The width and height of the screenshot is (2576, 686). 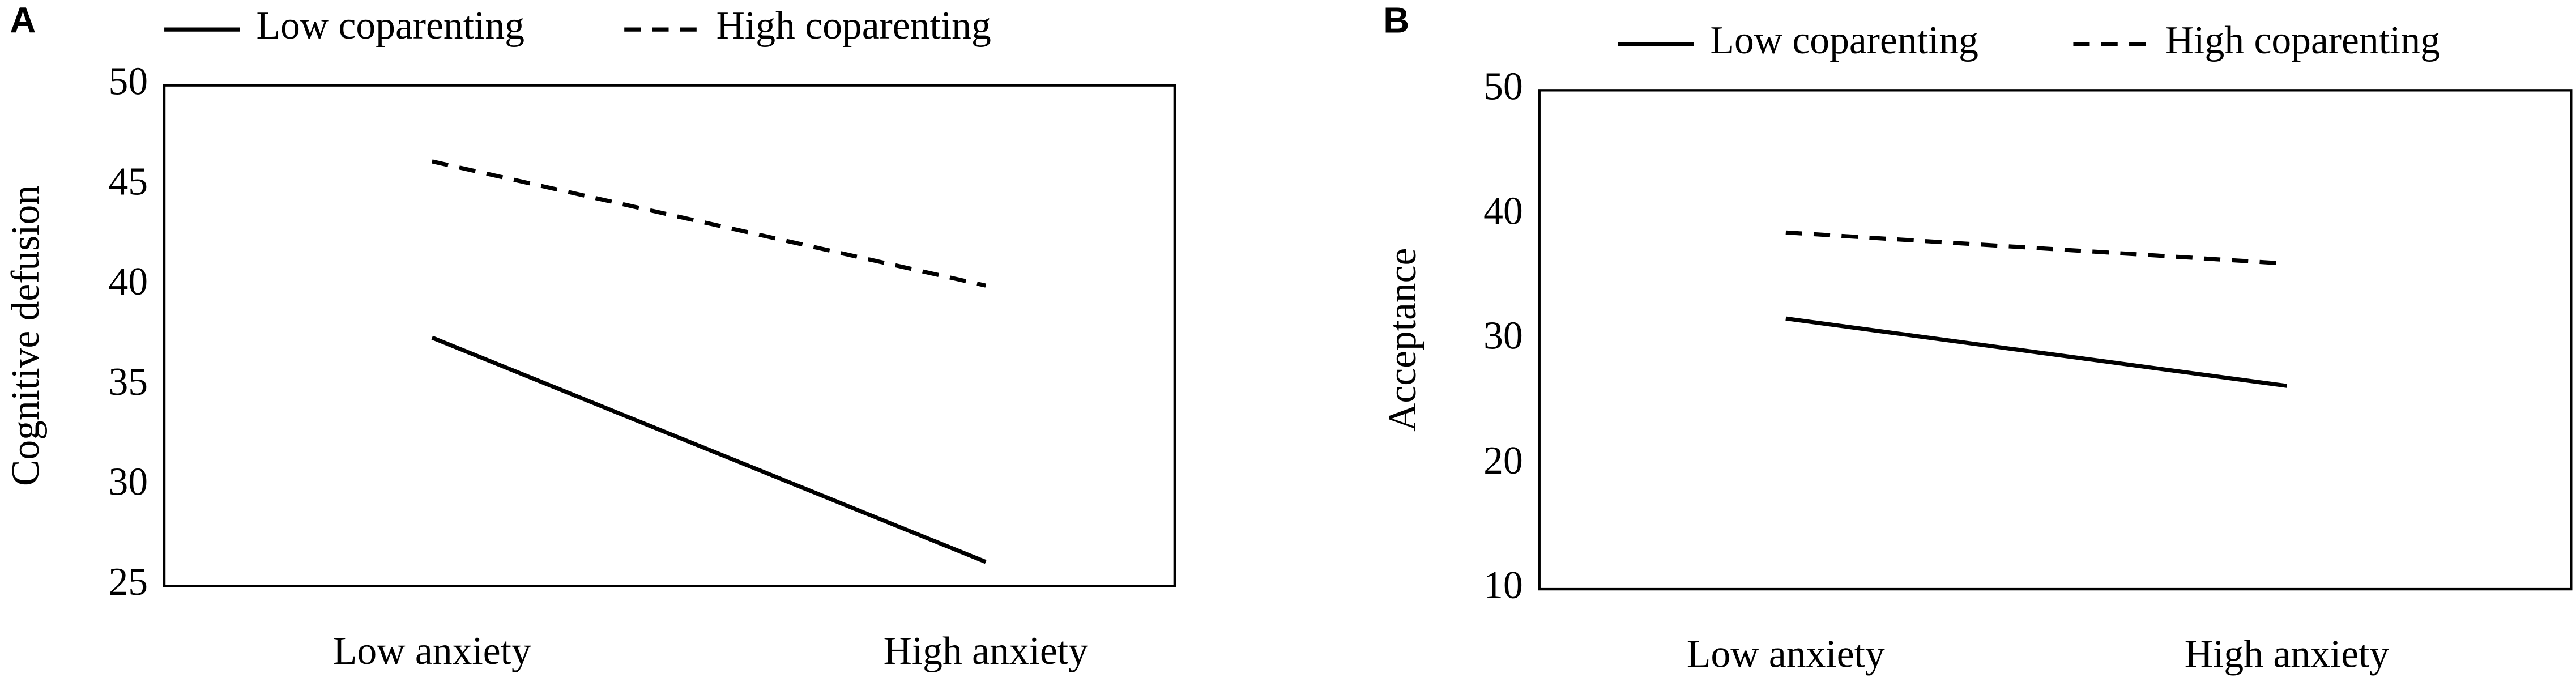 What do you see at coordinates (128, 582) in the screenshot?
I see `y-tick-label: 25` at bounding box center [128, 582].